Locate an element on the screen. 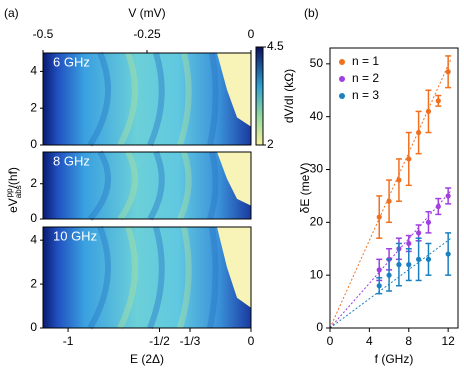  x-tick-label: -1 is located at coordinates (68, 341).